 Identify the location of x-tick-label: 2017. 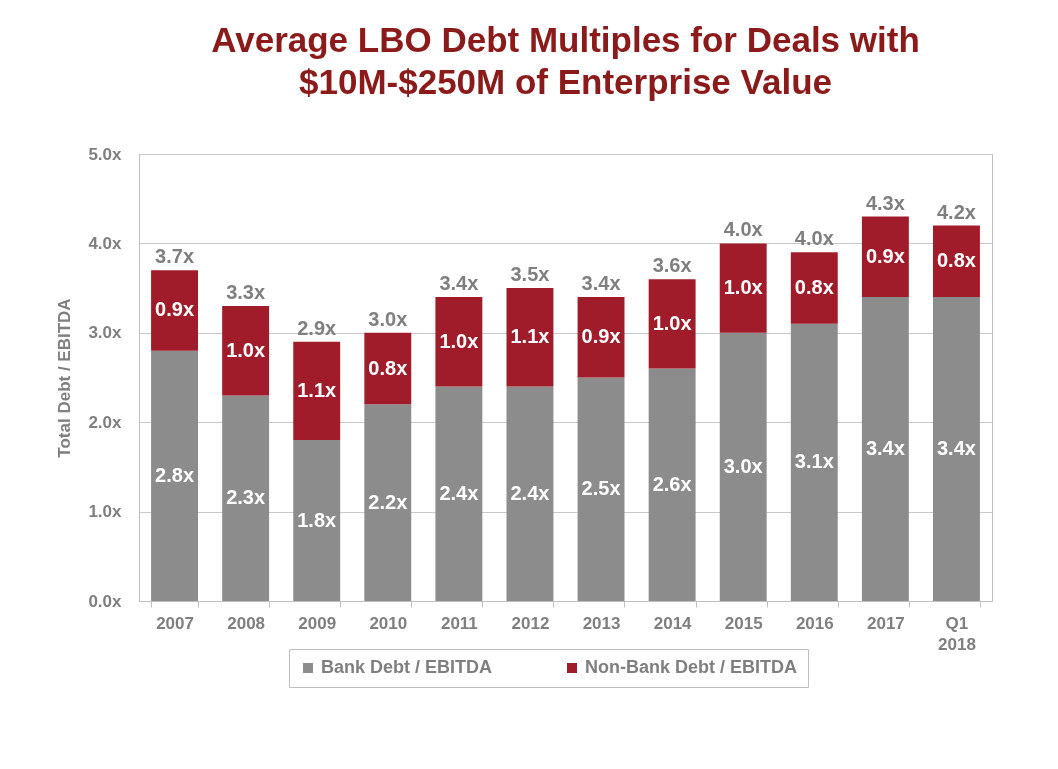
(885, 623).